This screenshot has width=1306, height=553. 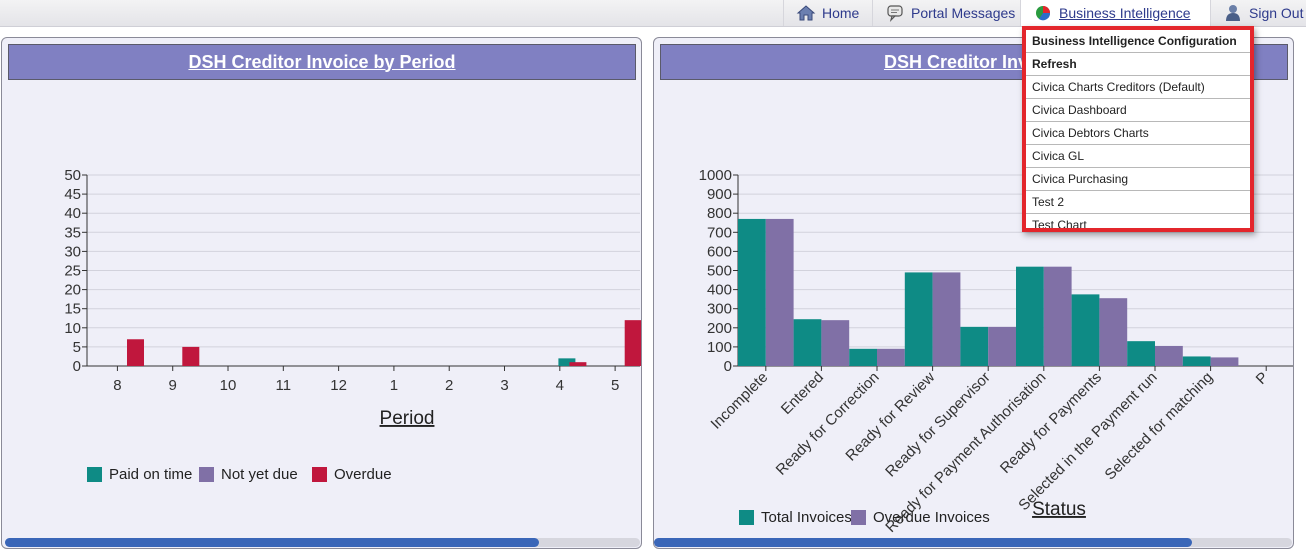 What do you see at coordinates (1138, 202) in the screenshot?
I see `dropdown-item: Test 2` at bounding box center [1138, 202].